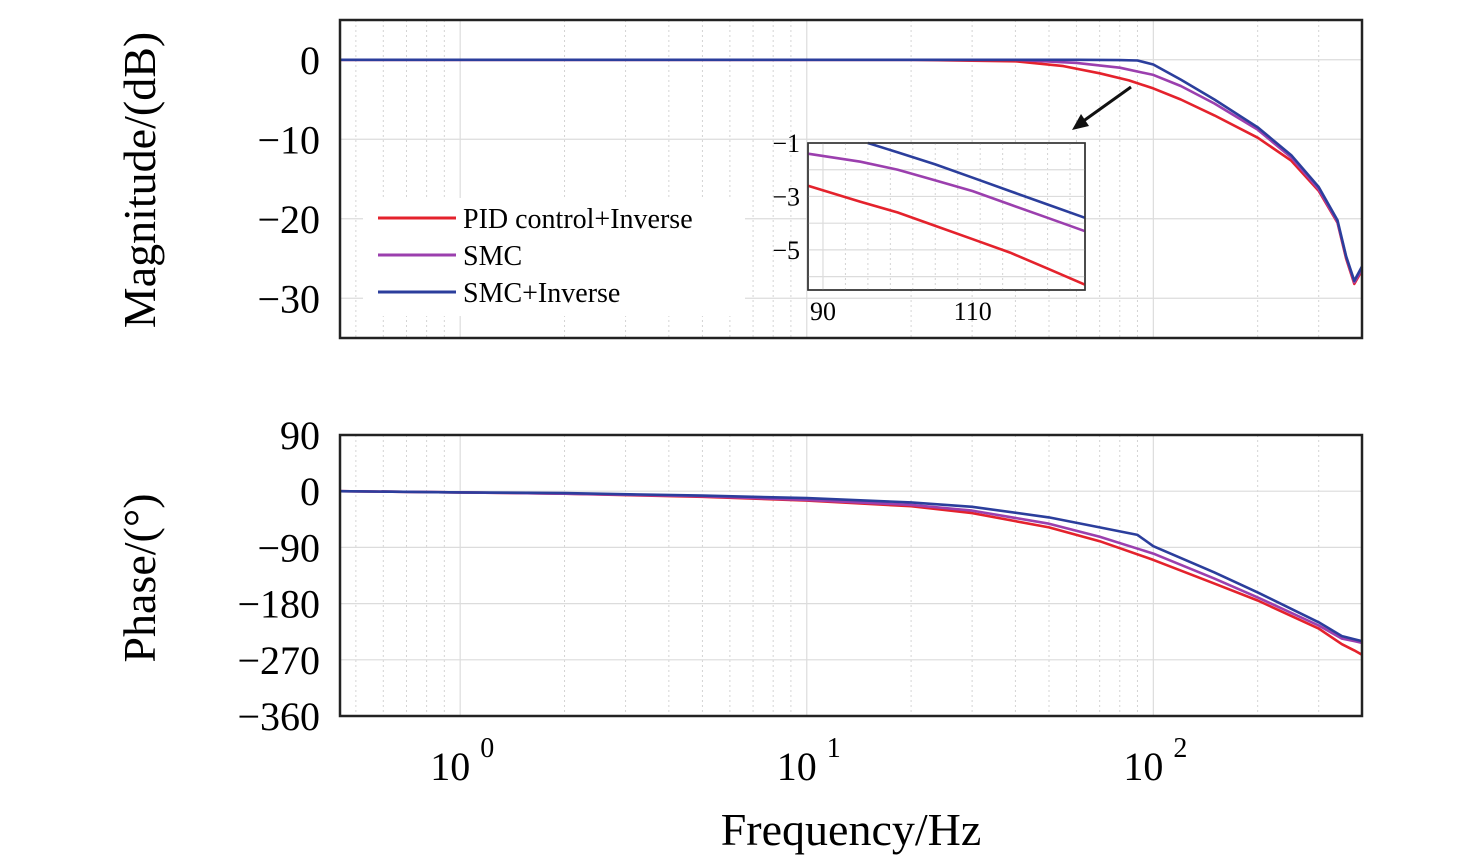 The width and height of the screenshot is (1476, 863). What do you see at coordinates (786, 250) in the screenshot?
I see `inset-y-tick-label: −5` at bounding box center [786, 250].